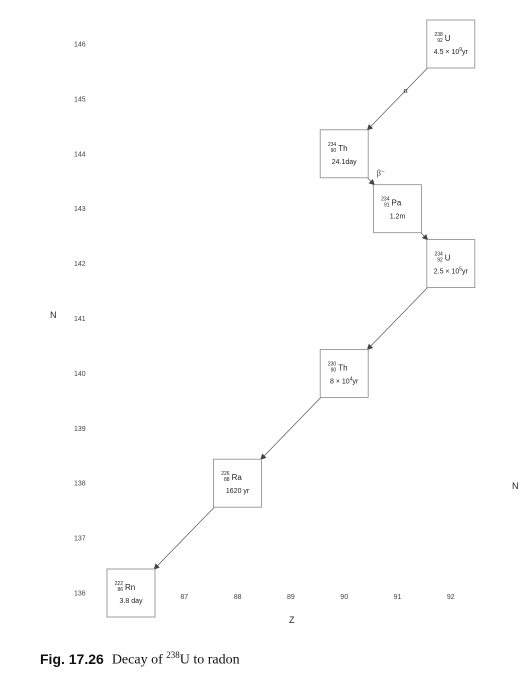  Describe the element at coordinates (119, 584) in the screenshot. I see `mass-number: 222` at that location.